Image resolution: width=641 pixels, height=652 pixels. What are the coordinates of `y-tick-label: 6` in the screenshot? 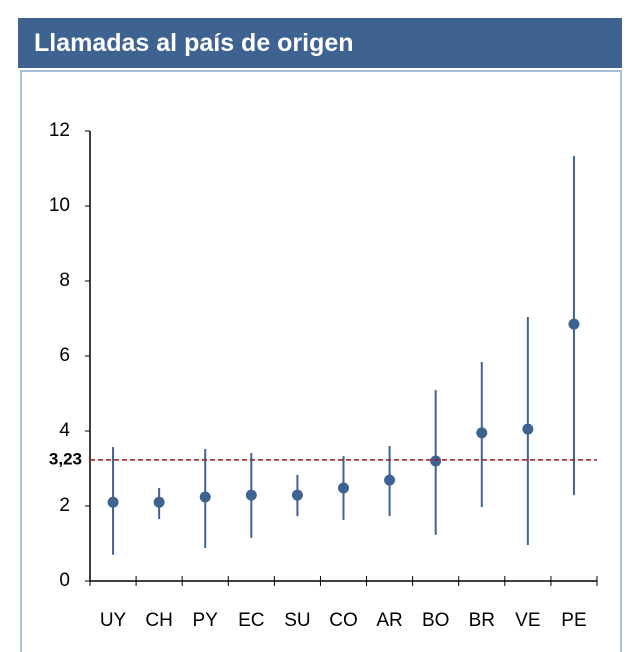 It's located at (64, 355).